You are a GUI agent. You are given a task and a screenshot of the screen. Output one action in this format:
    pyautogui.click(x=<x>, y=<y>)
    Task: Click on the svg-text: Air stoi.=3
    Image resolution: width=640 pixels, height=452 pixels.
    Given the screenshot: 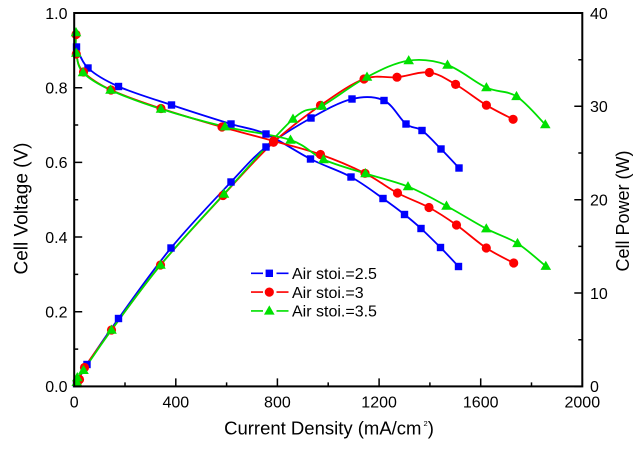 What is the action you would take?
    pyautogui.click(x=328, y=293)
    